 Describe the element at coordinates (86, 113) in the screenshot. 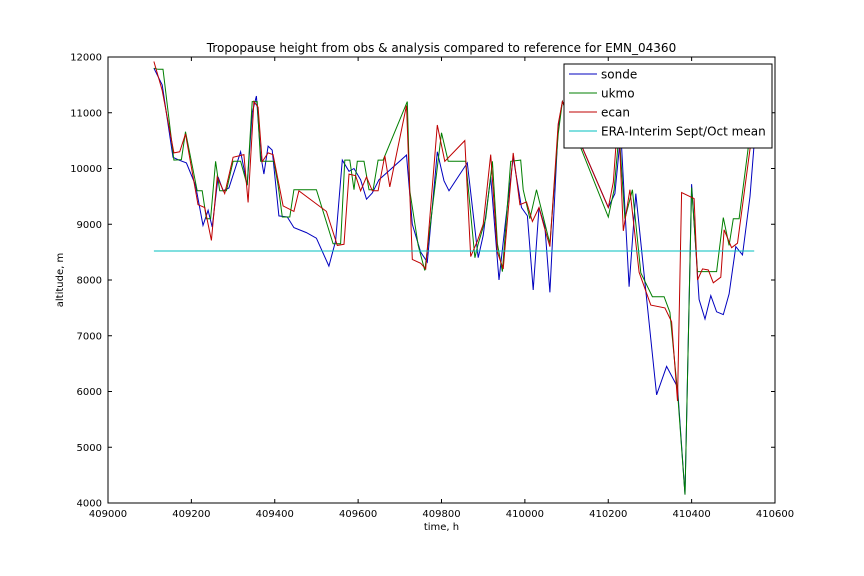

I see `y-tick-label: 11000` at that location.